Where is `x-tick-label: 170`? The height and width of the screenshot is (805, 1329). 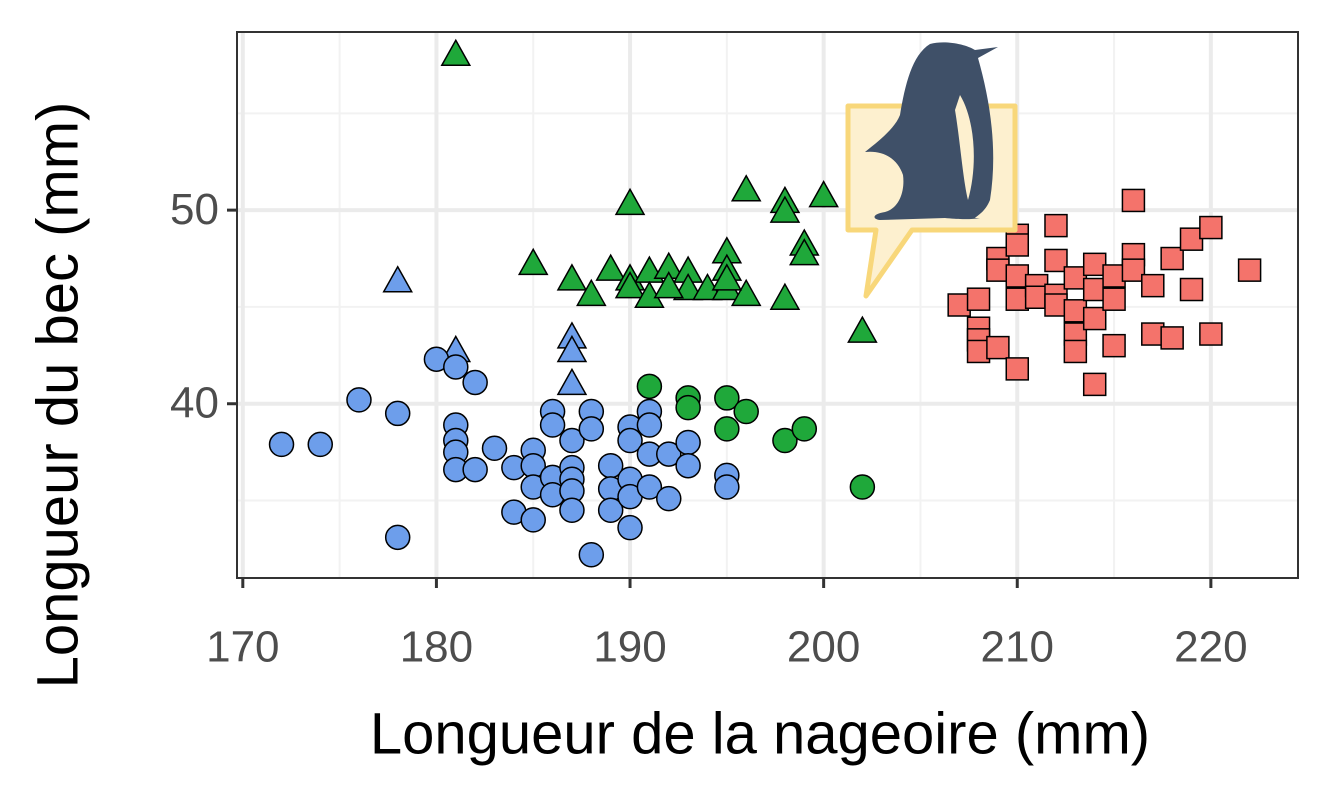
x-tick-label: 170 is located at coordinates (242, 647).